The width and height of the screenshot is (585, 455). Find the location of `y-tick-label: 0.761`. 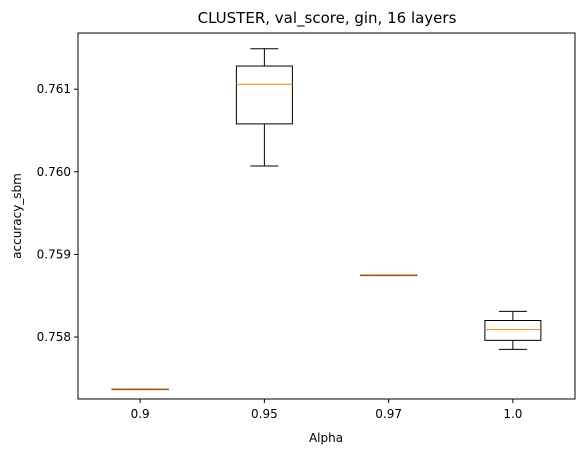

y-tick-label: 0.761 is located at coordinates (54, 89).